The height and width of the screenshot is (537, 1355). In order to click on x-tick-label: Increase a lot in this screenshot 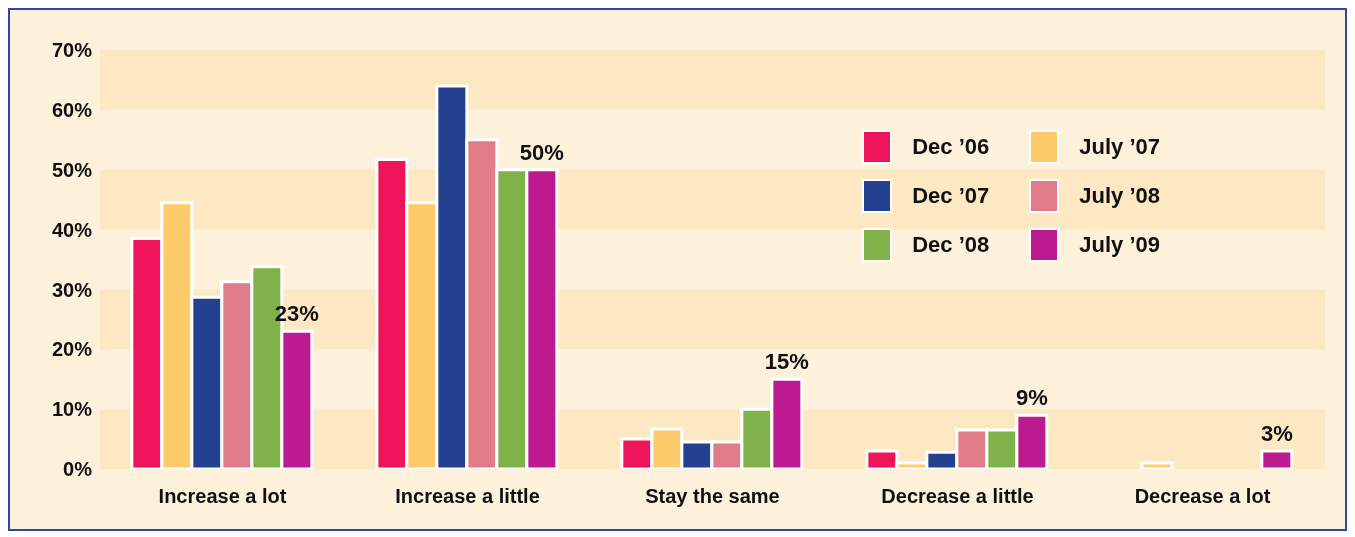, I will do `click(222, 496)`.